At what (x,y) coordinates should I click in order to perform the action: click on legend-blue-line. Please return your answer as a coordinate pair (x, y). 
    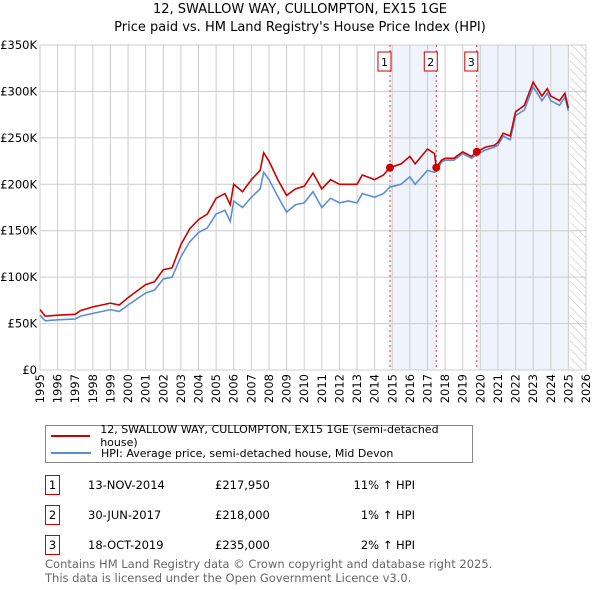
    Looking at the image, I should click on (71, 453).